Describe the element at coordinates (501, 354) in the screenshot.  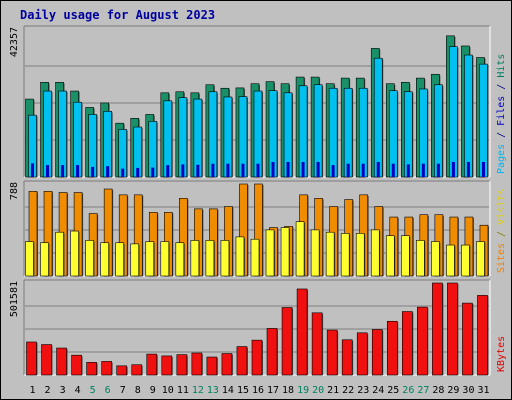
I see `axis-legend-part: KBytes` at that location.